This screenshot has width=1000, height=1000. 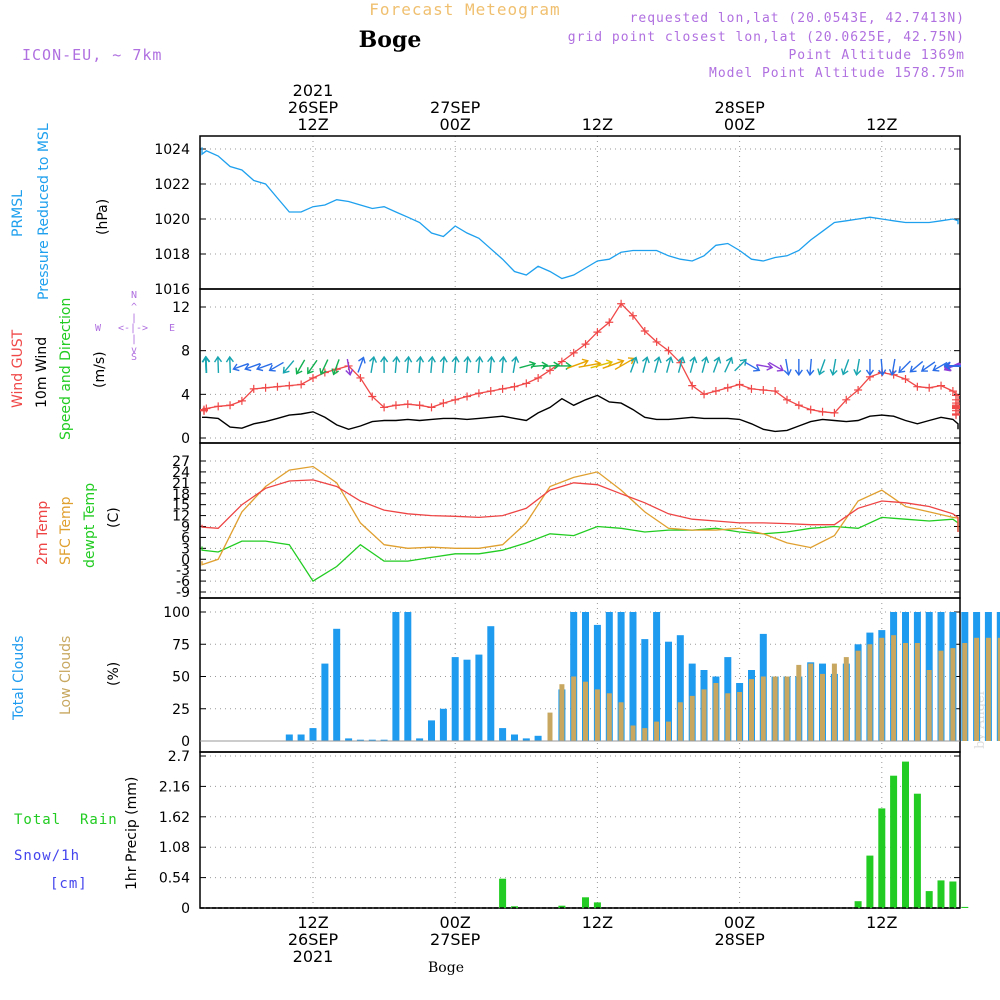 I want to click on y-tick-label: 8, so click(x=185, y=352).